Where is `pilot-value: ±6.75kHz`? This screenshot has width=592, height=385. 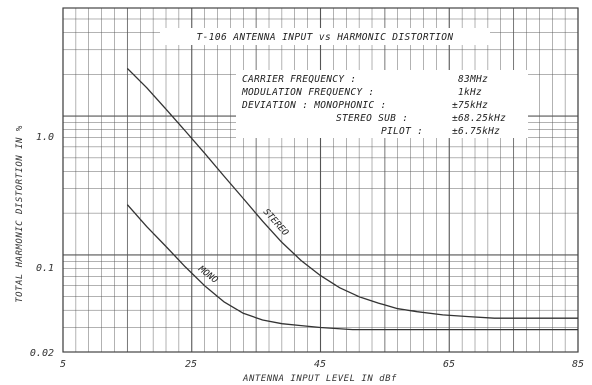 pilot-value: ±6.75kHz is located at coordinates (476, 131).